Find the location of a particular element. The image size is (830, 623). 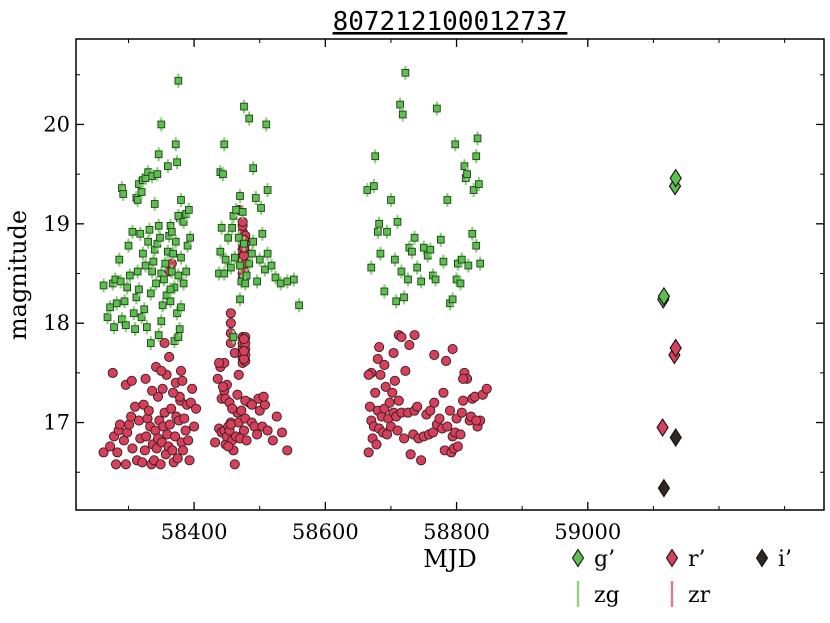

diamond-point is located at coordinates (664, 296).